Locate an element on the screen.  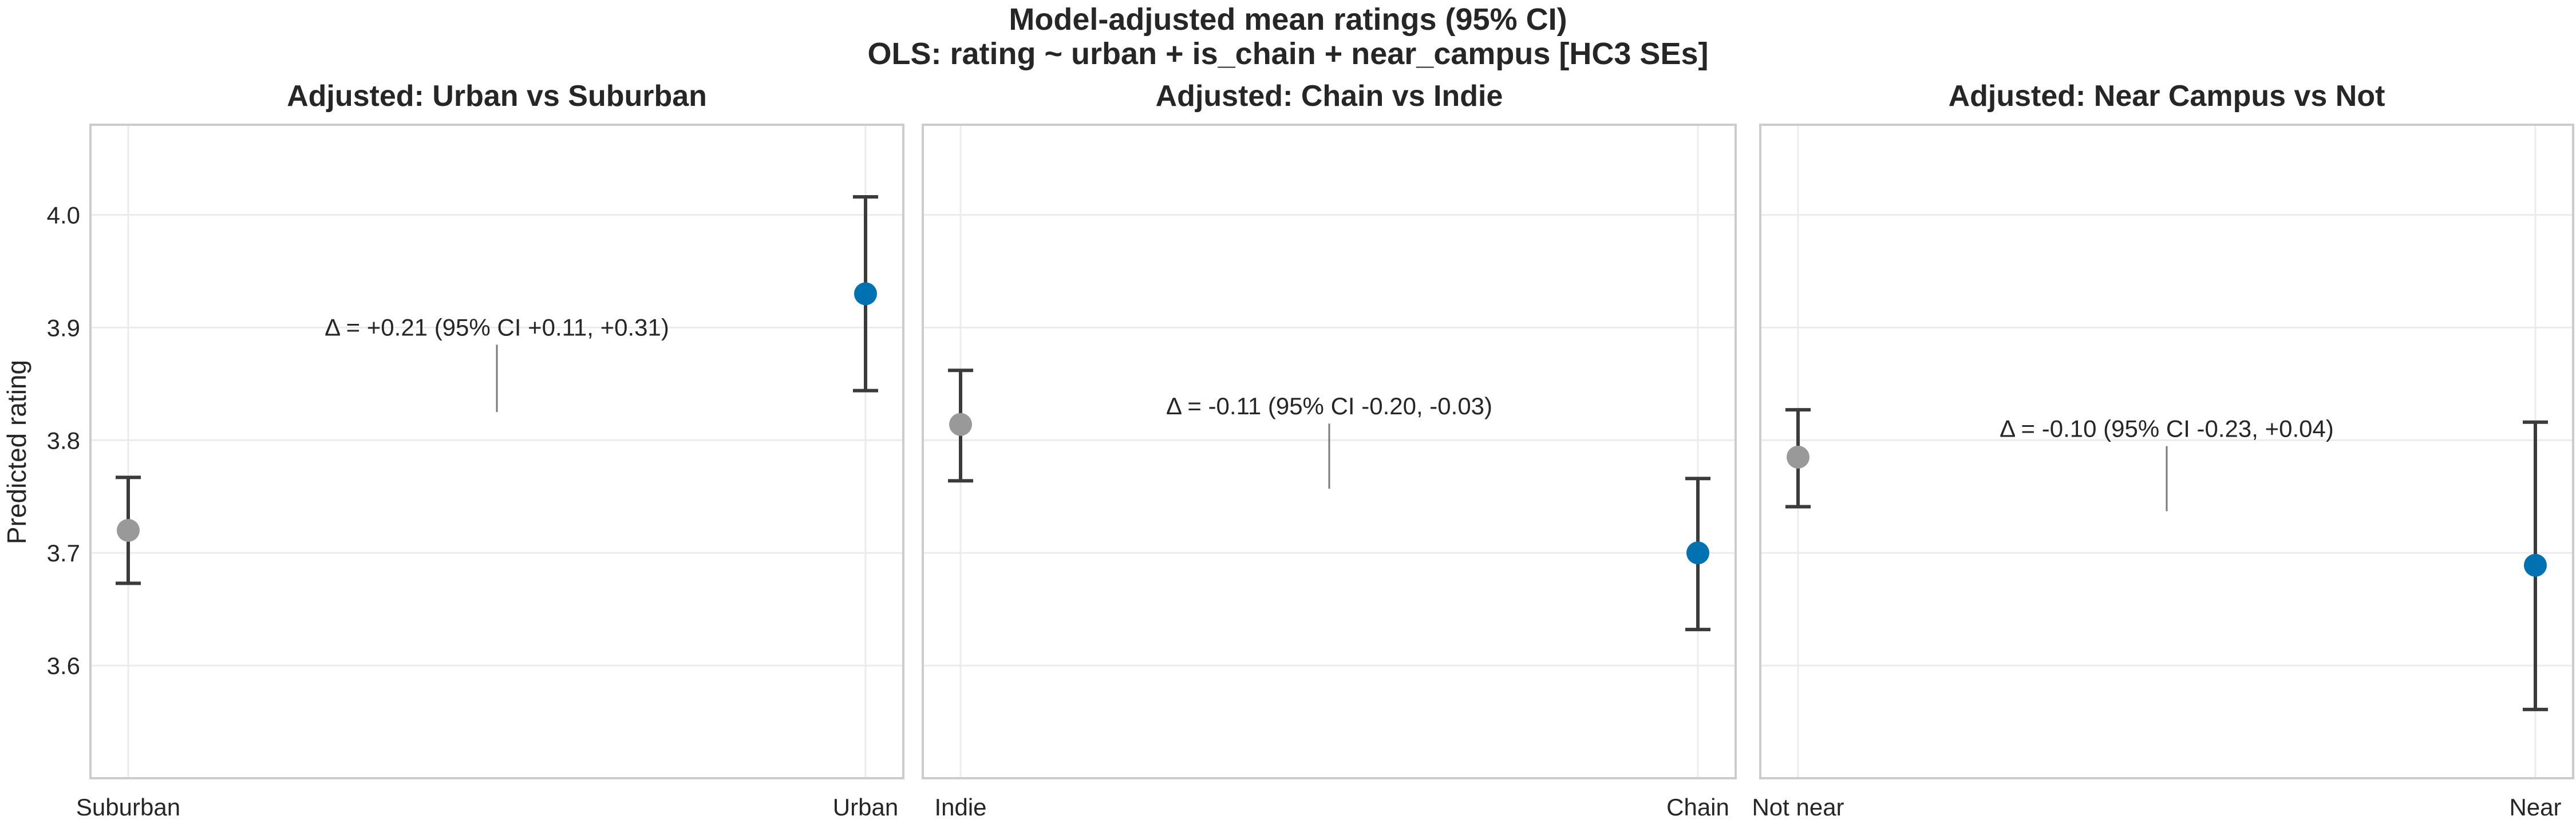
y-tick-label: 3.9 is located at coordinates (63, 327).